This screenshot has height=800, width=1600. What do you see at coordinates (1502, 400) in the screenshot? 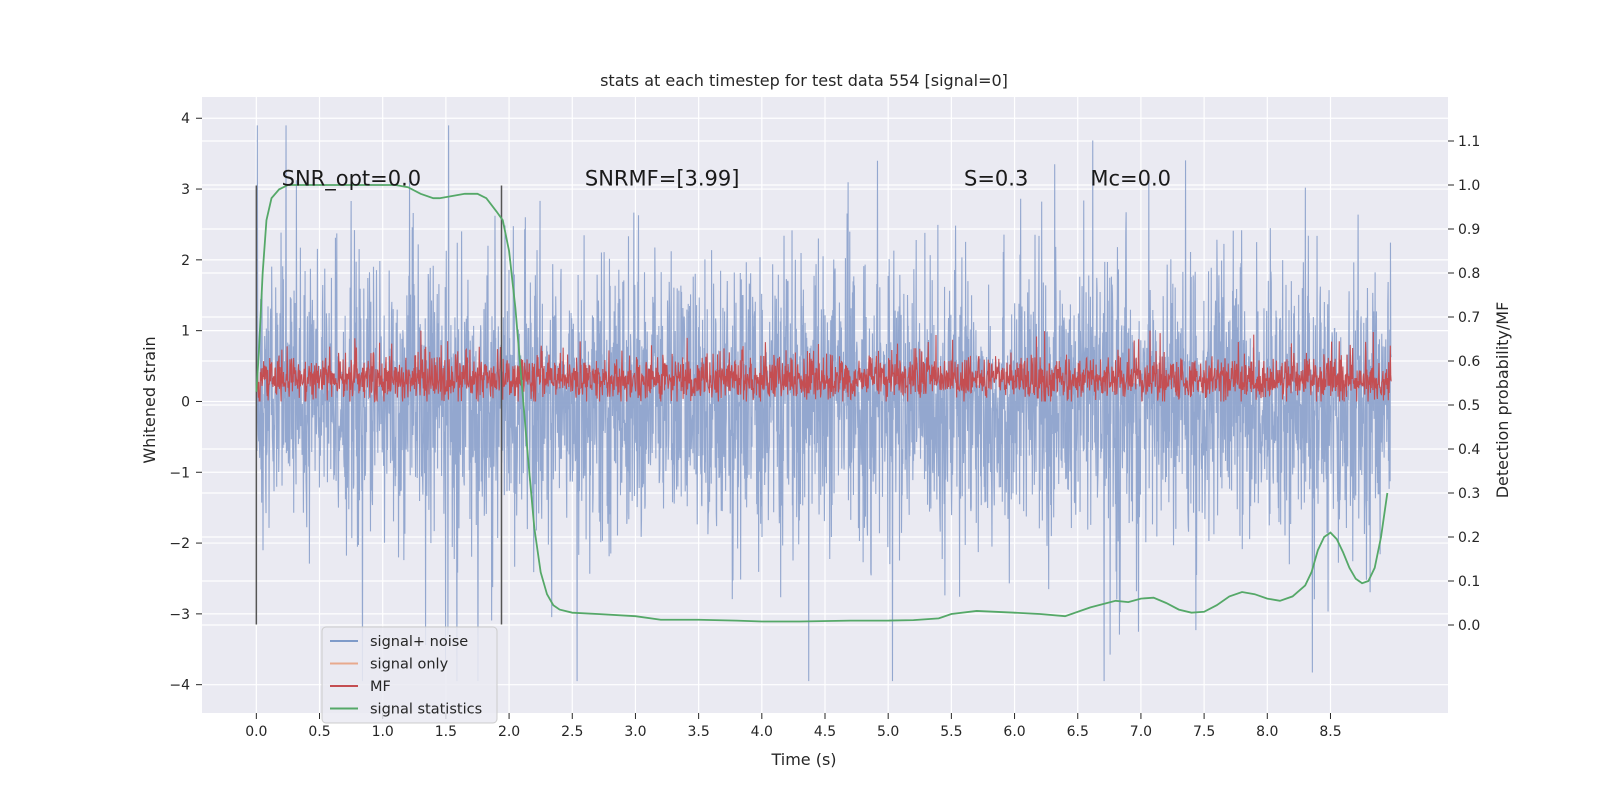
I see `y-right-axis-label: Detection probability/MF` at bounding box center [1502, 400].